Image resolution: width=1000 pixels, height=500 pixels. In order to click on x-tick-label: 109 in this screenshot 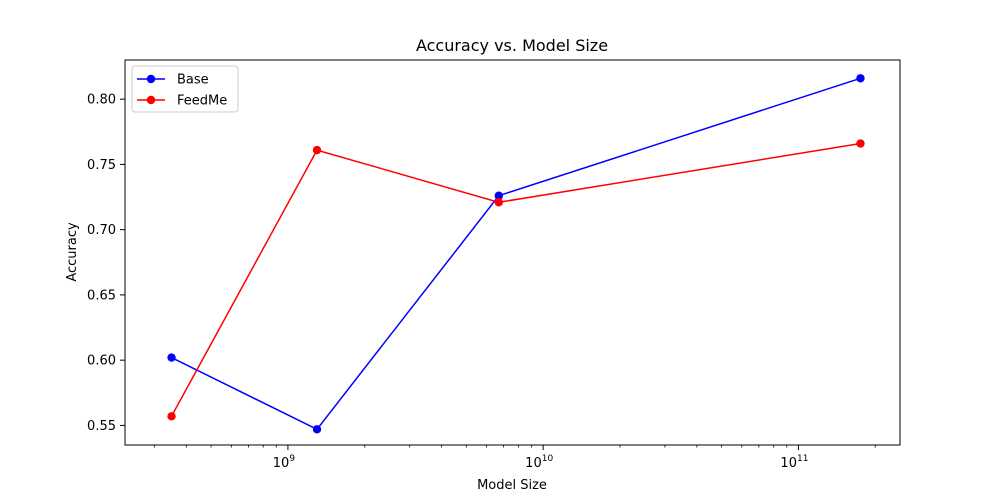, I will do `click(284, 462)`.